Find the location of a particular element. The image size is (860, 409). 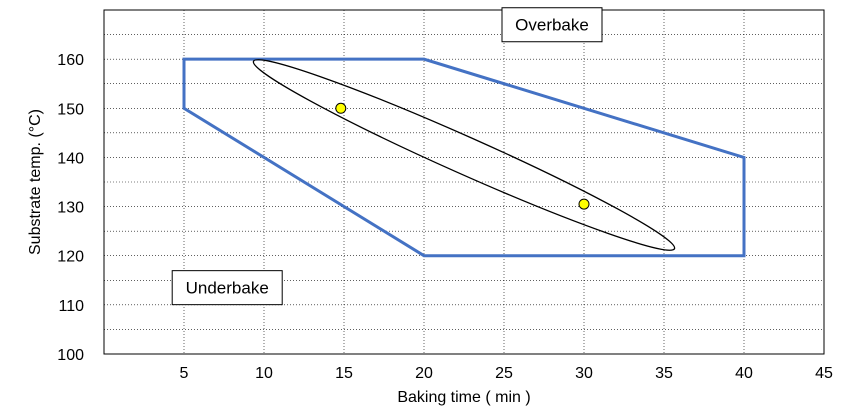

y-tick-labels: 100 110 120 130 140 150 160 is located at coordinates (70, 208).